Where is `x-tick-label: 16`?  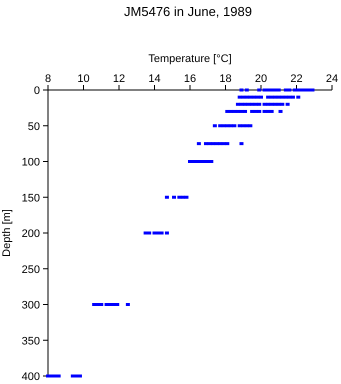
x-tick-label: 16 is located at coordinates (190, 79).